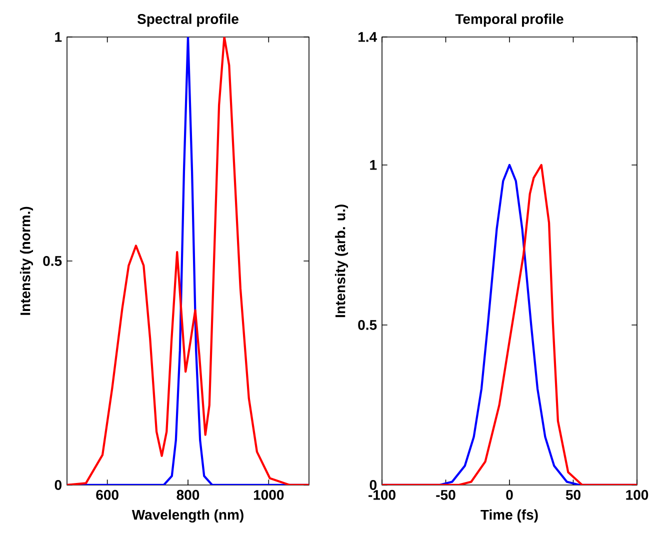 The height and width of the screenshot is (534, 651). What do you see at coordinates (509, 495) in the screenshot?
I see `x-tick-label: 0` at bounding box center [509, 495].